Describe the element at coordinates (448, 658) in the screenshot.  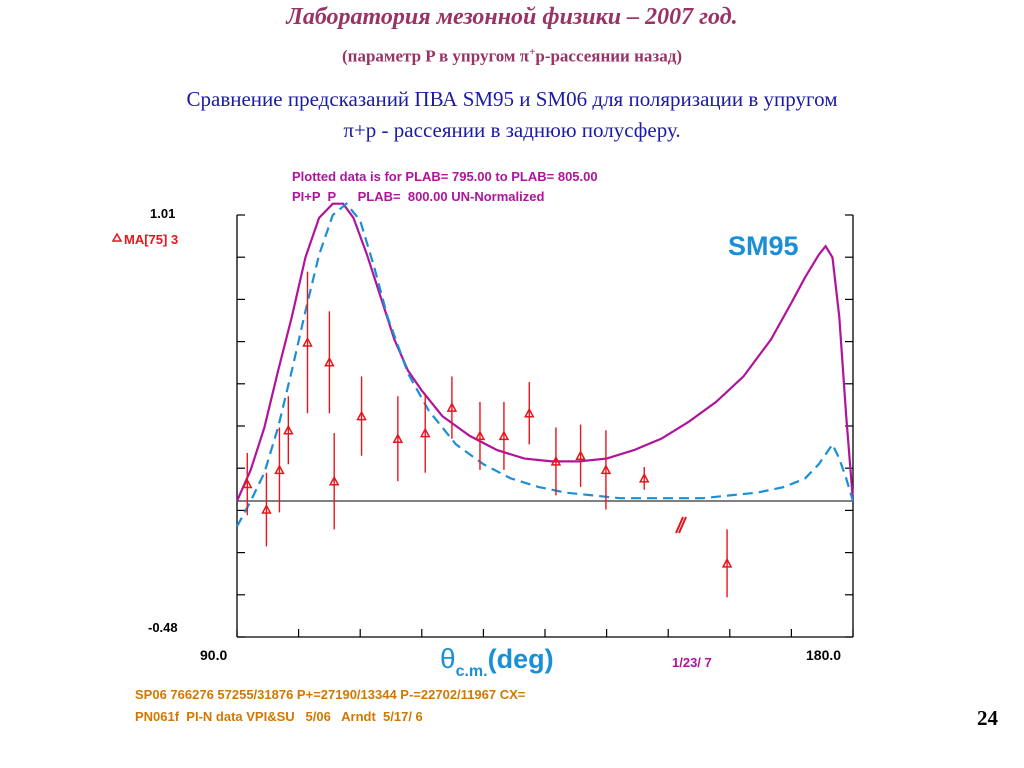
I see `x-axis-label-theta: θ` at that location.